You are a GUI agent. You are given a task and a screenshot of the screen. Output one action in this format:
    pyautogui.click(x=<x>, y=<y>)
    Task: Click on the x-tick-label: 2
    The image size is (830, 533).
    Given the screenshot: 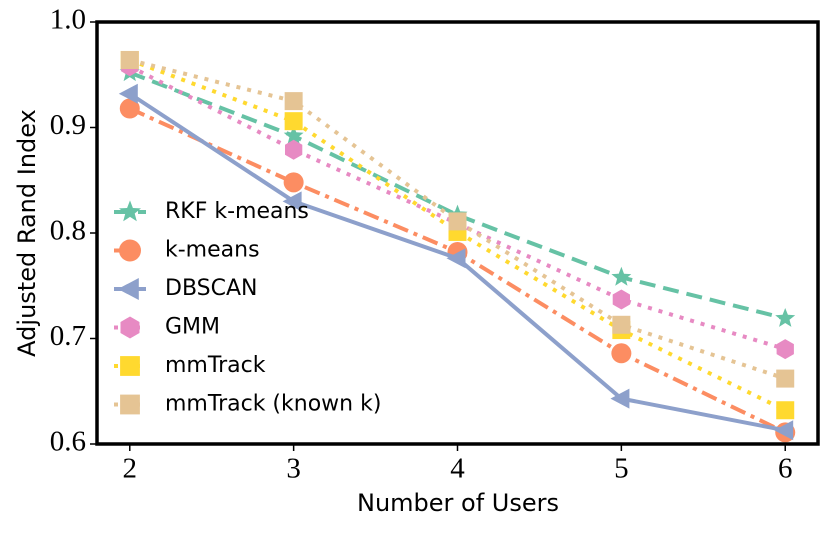 What is the action you would take?
    pyautogui.click(x=130, y=469)
    